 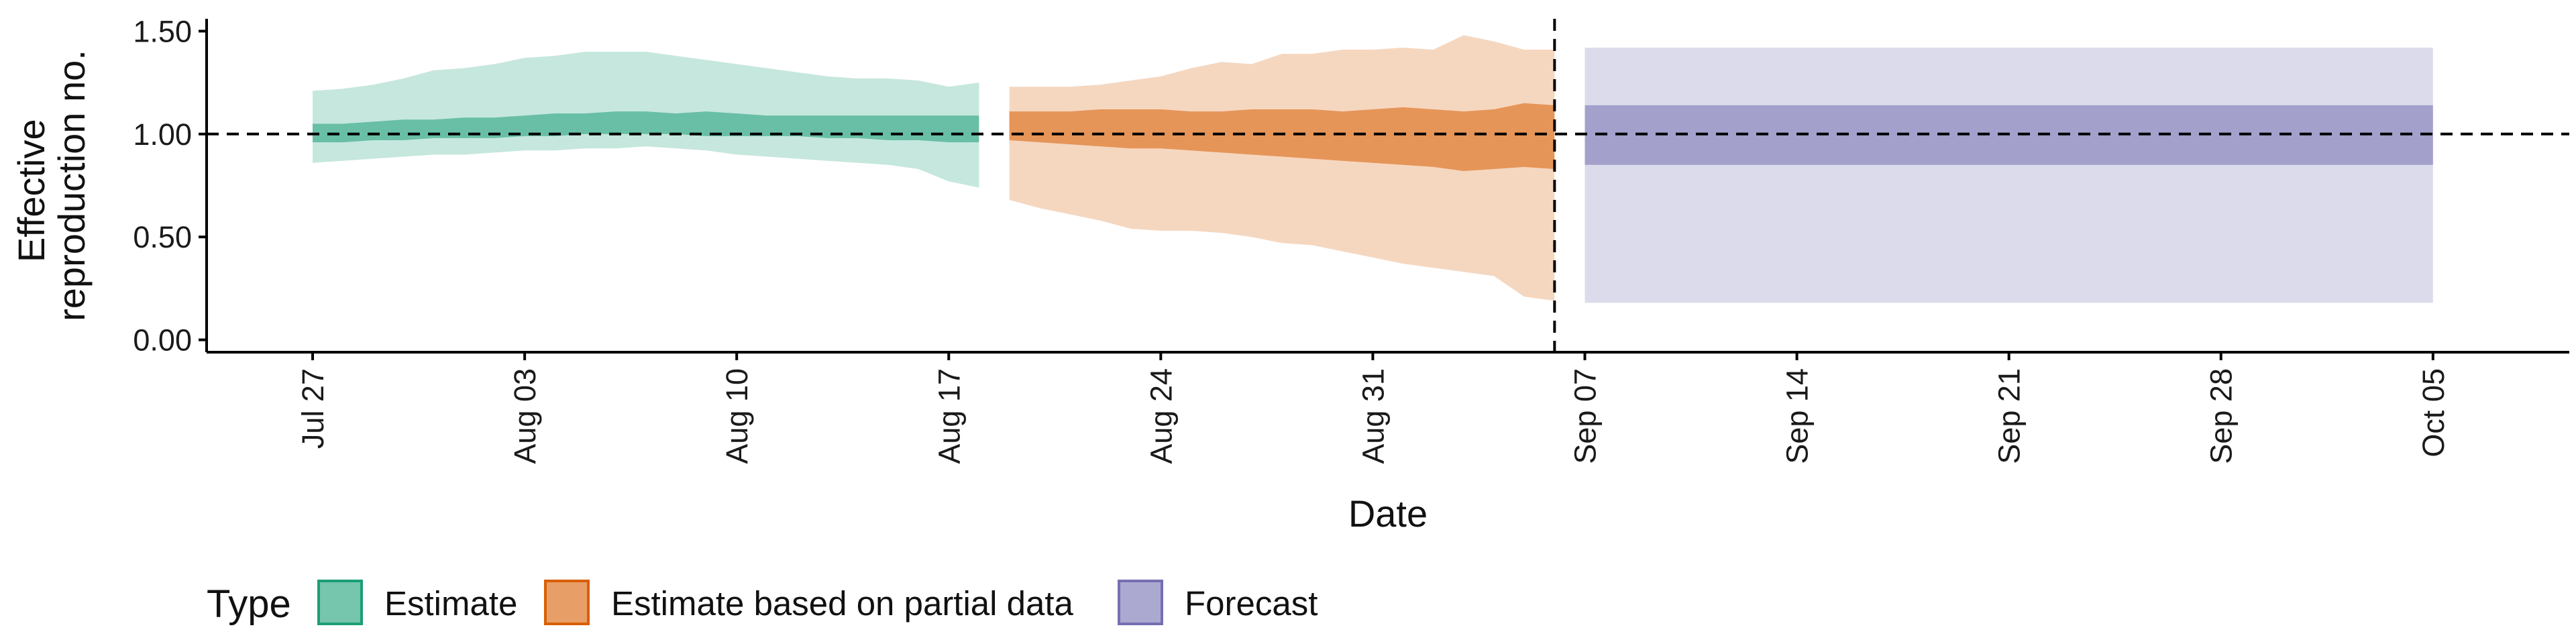 What do you see at coordinates (1585, 416) in the screenshot?
I see `x-tick-label: Sep 07` at bounding box center [1585, 416].